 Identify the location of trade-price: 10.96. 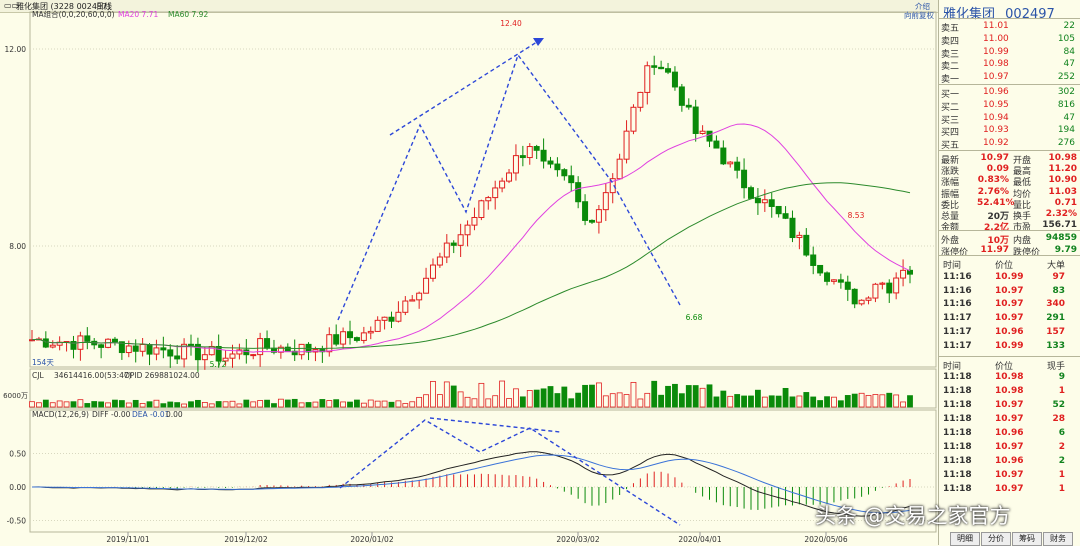
(1009, 460).